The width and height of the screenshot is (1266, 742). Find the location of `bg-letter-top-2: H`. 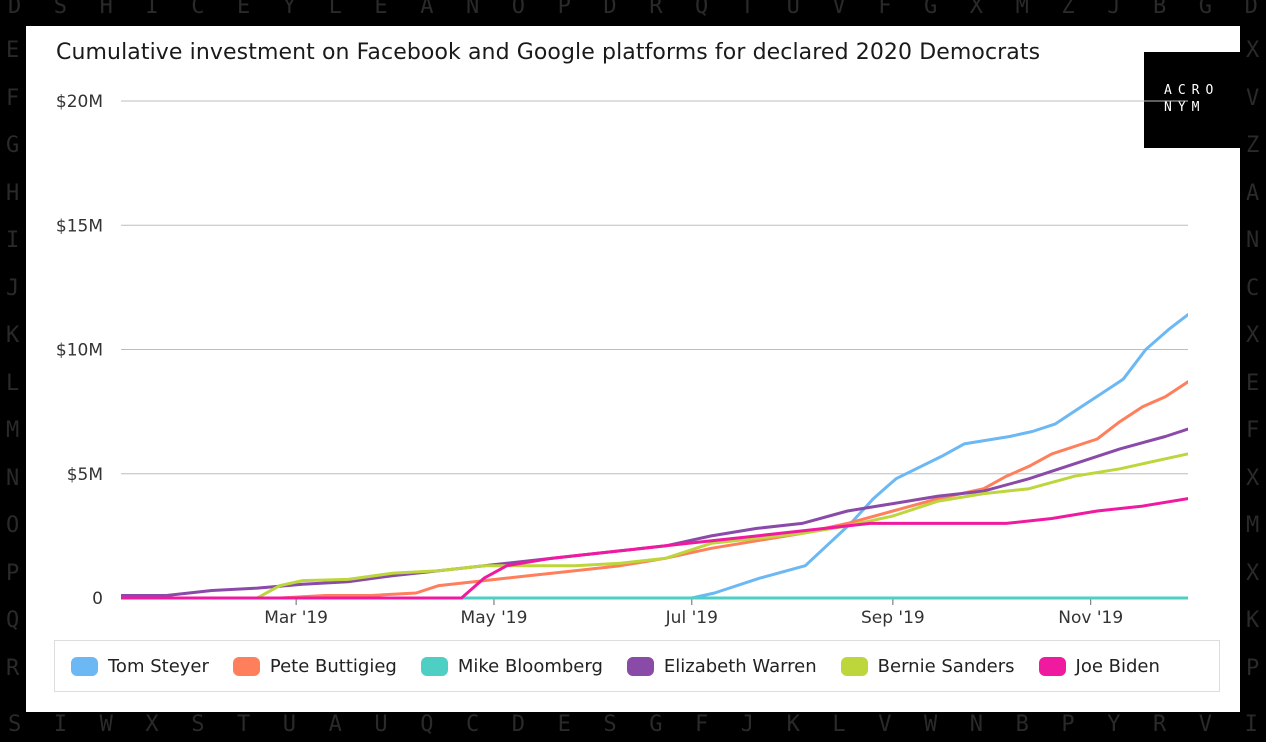

bg-letter-top-2: H is located at coordinates (106, 9).